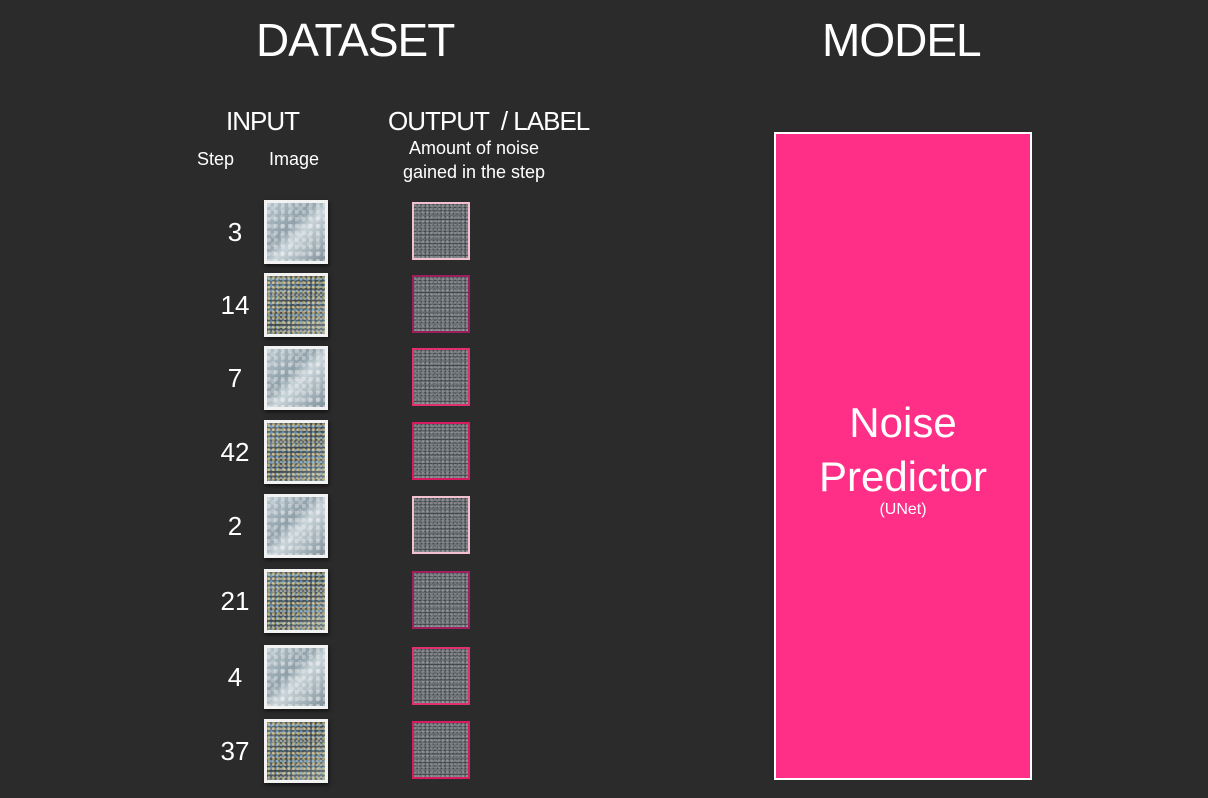  What do you see at coordinates (903, 422) in the screenshot?
I see `model-name-line-1: Noise` at bounding box center [903, 422].